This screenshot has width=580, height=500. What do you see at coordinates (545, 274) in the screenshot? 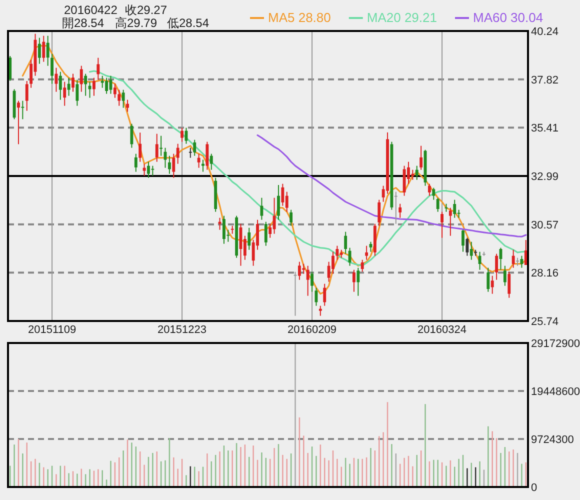
I see `y-tick-label: 28.16` at bounding box center [545, 274].